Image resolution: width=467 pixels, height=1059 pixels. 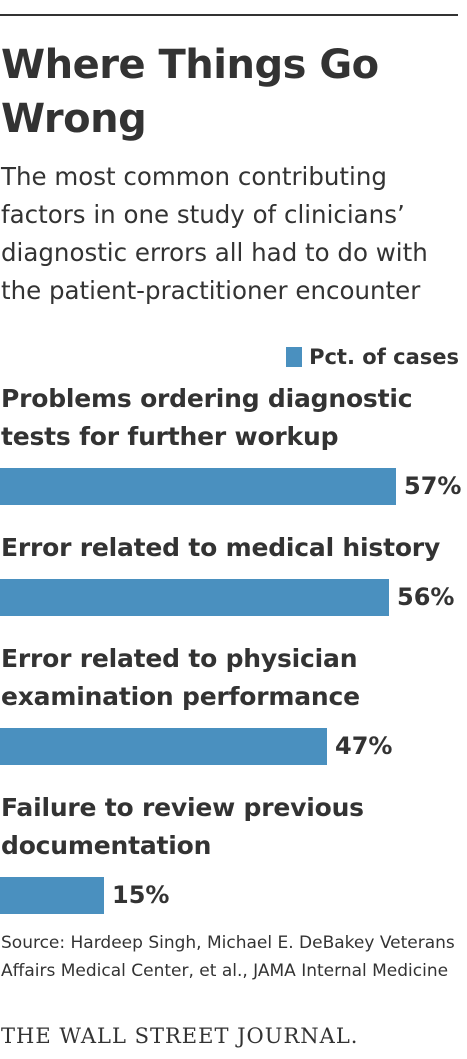 I want to click on legend-swatch, so click(x=294, y=357).